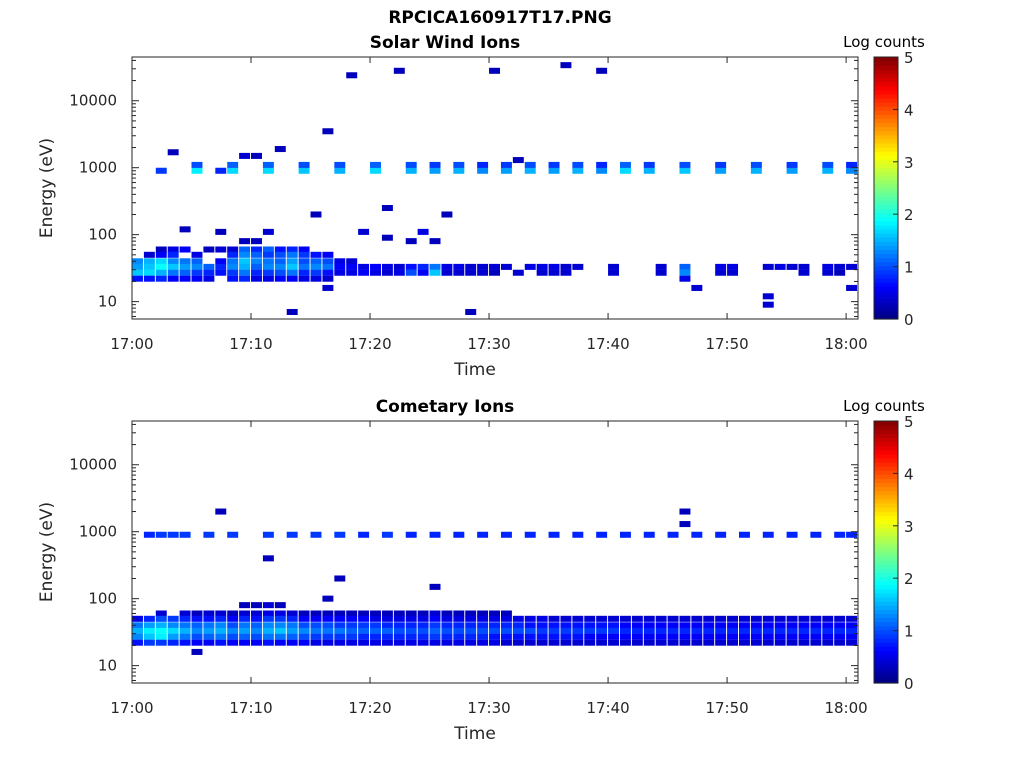  I want to click on colorbar-label: Log counts, so click(884, 406).